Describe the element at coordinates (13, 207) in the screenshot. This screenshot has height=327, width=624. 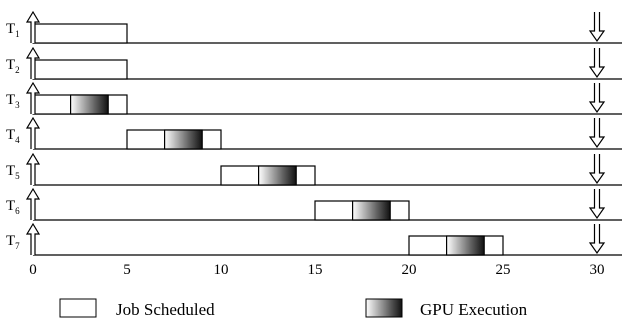
I see `task-label: T6` at that location.